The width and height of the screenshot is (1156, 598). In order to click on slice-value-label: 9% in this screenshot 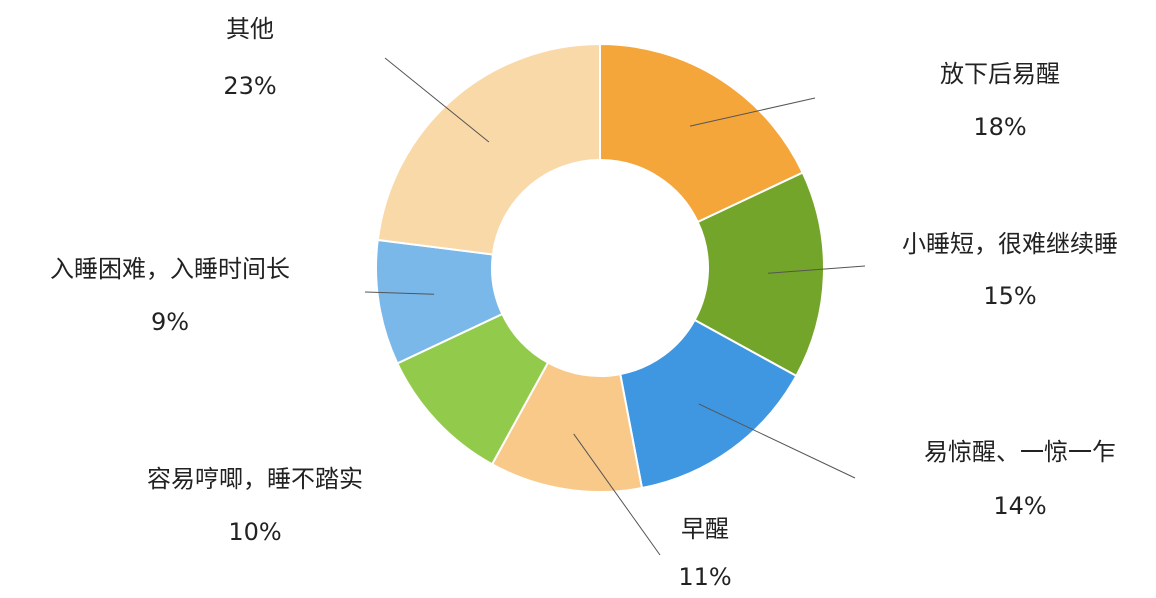, I will do `click(170, 322)`.